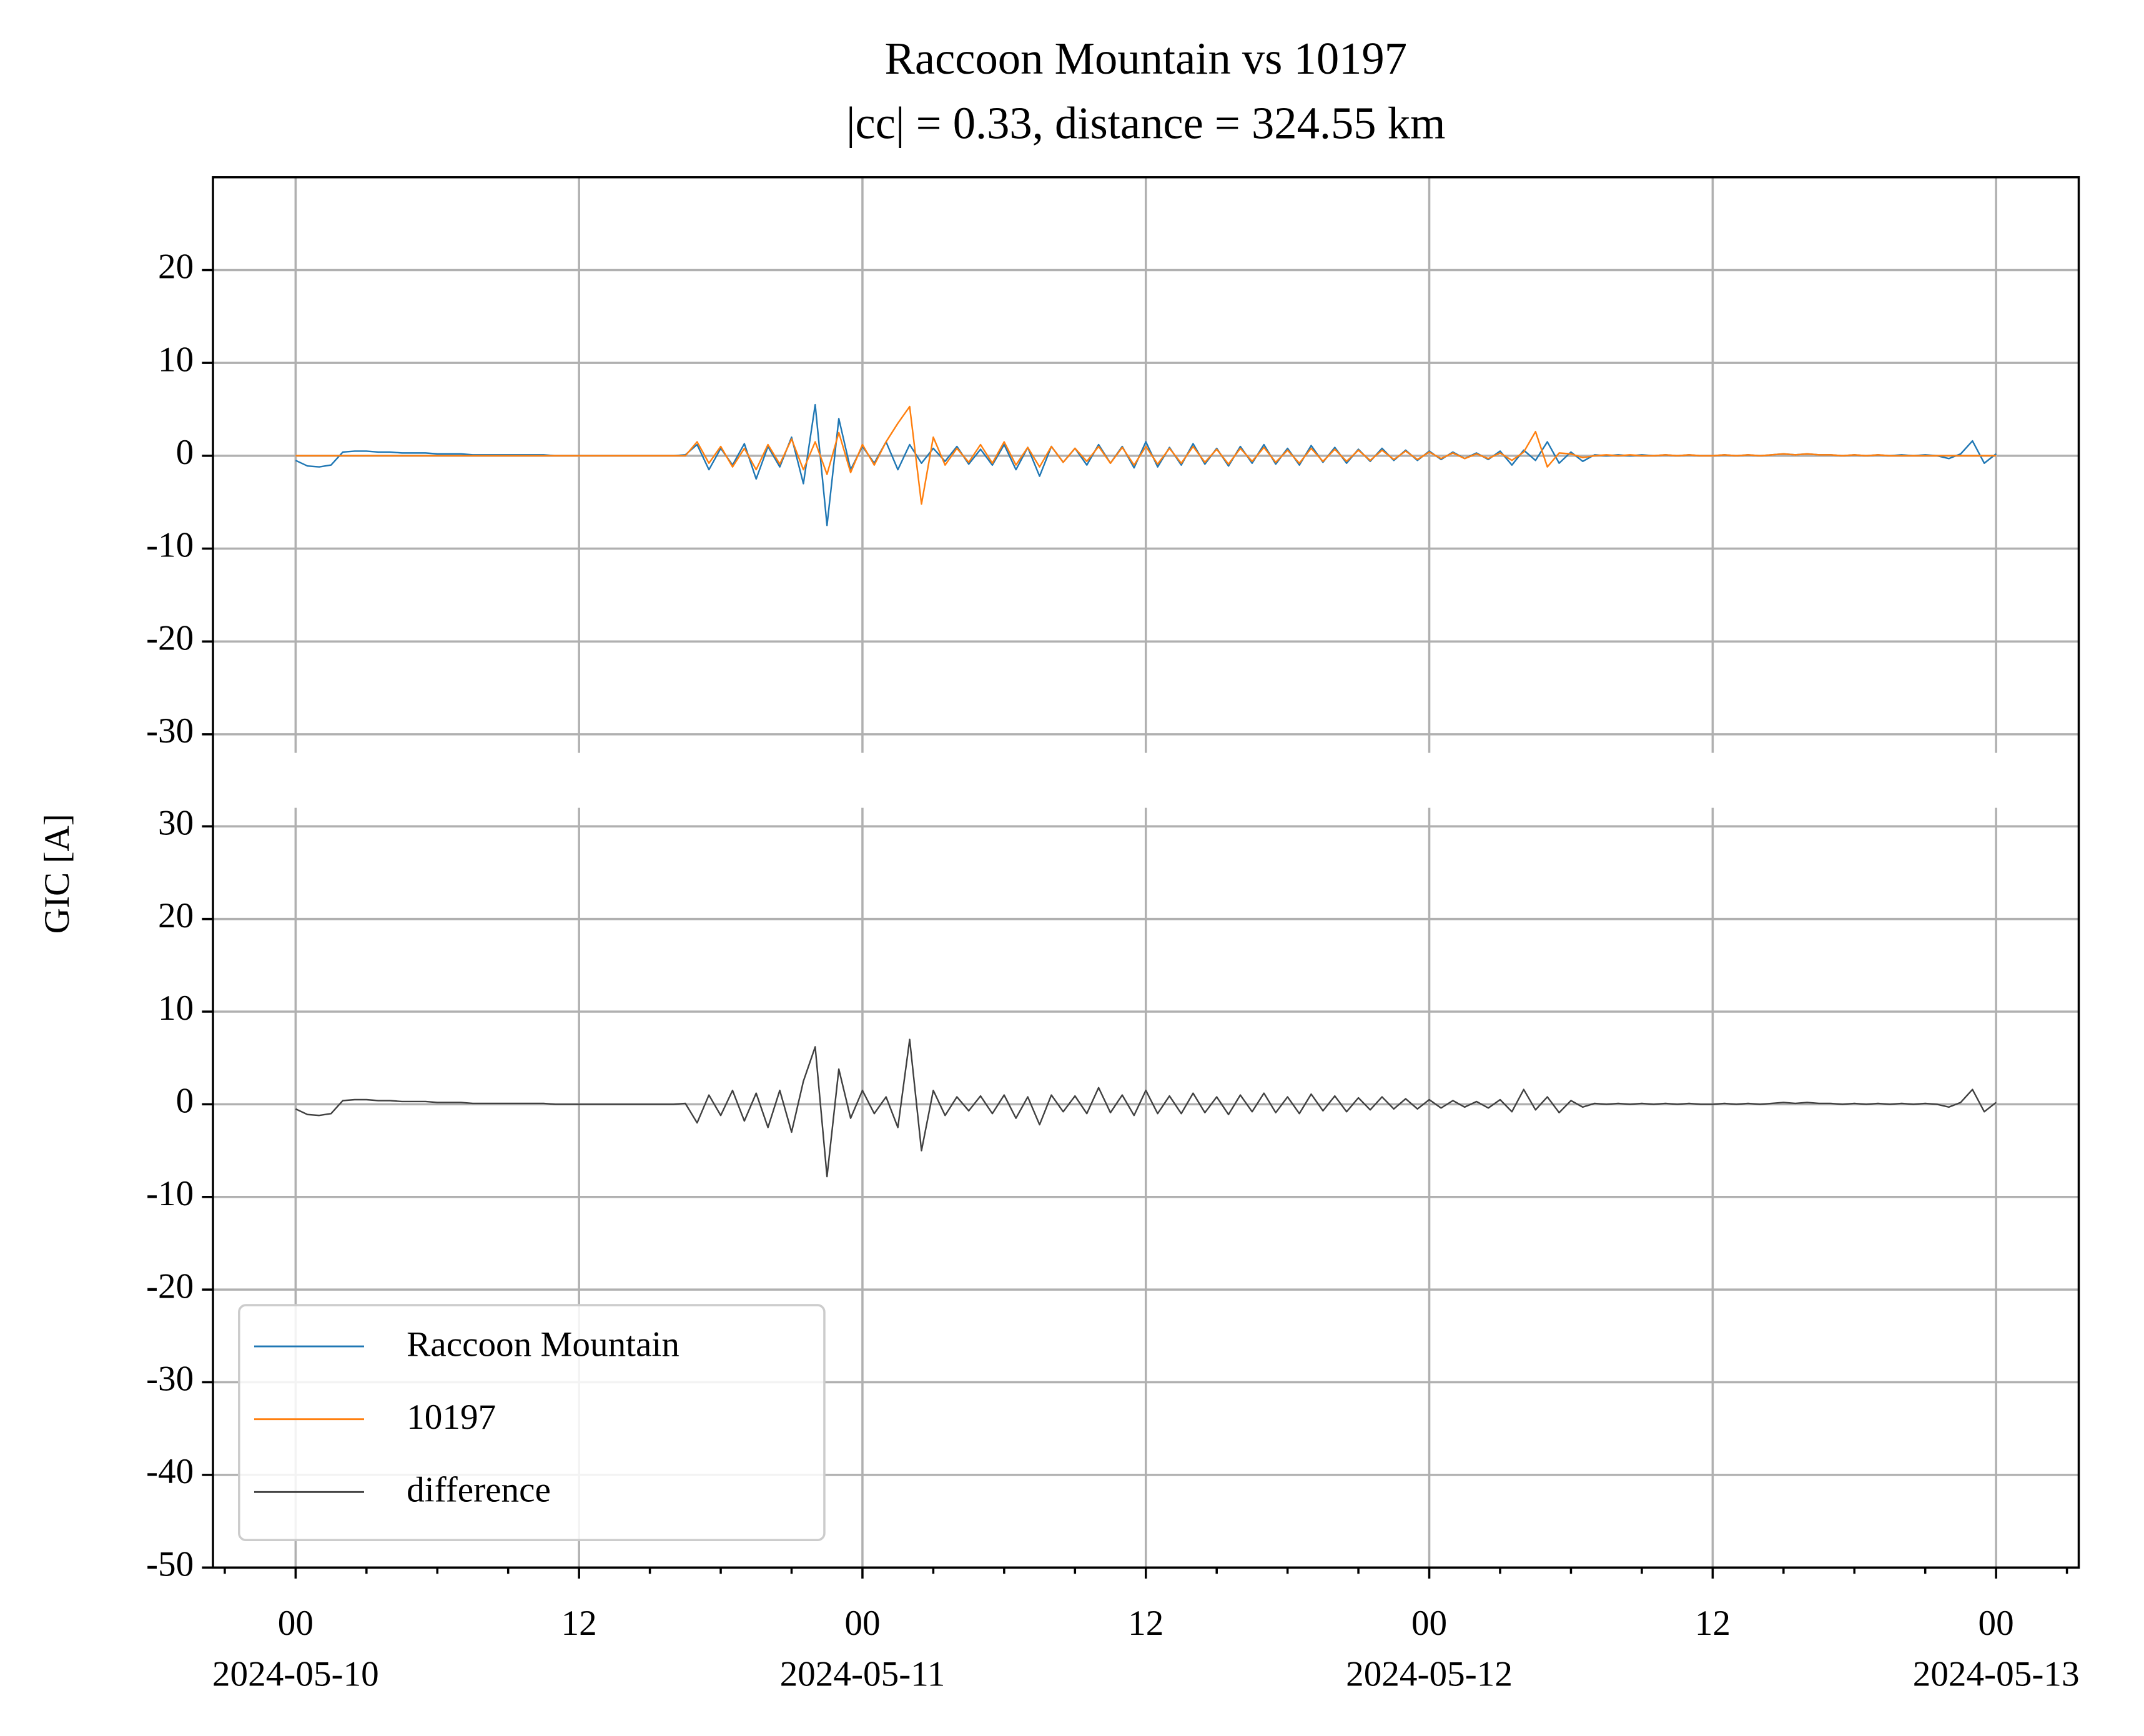 This screenshot has width=2144, height=1736. I want to click on y-axis-label: GIC [A], so click(57, 874).